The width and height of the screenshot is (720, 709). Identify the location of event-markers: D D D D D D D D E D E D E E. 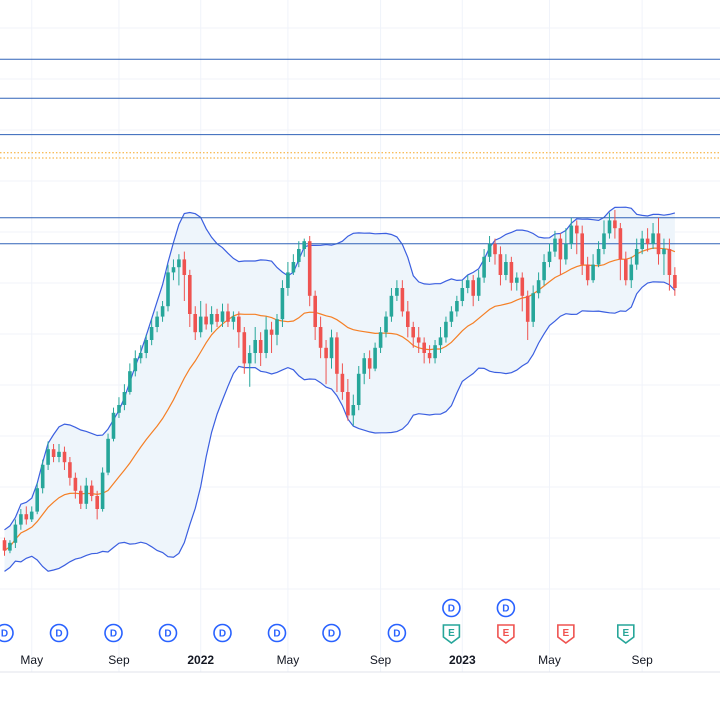
(317, 621).